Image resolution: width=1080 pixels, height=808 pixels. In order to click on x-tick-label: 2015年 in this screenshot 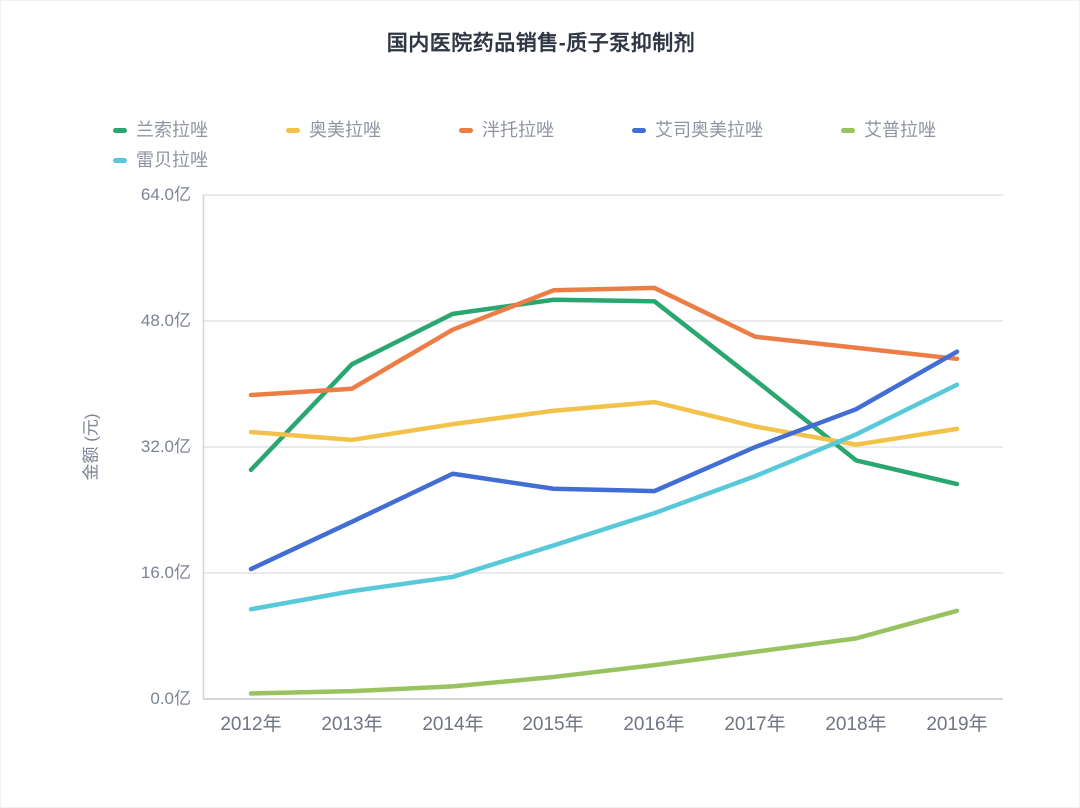, I will do `click(553, 724)`.